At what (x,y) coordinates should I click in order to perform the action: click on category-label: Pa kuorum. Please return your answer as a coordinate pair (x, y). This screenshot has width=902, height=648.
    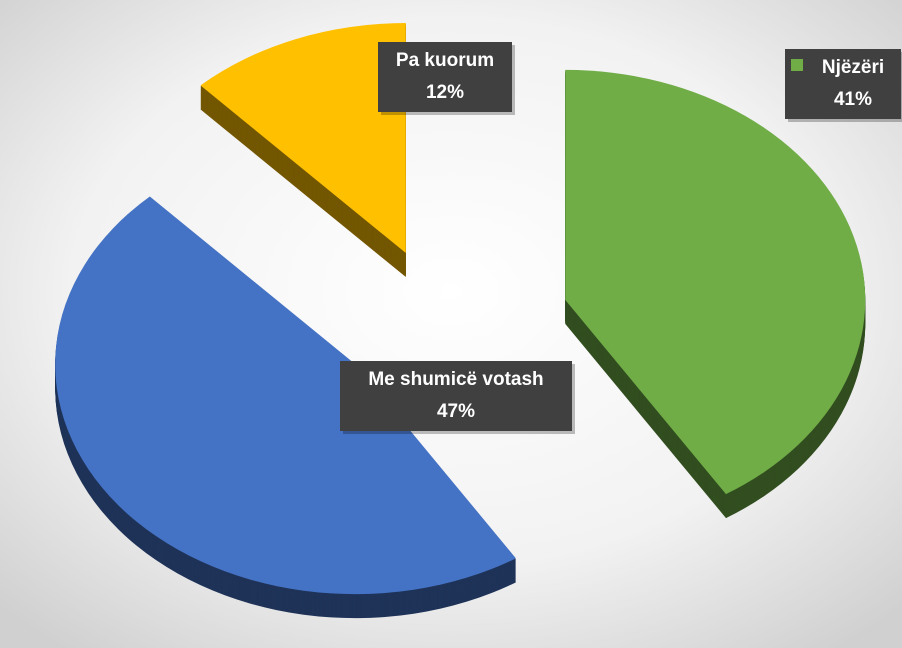
    Looking at the image, I should click on (445, 60).